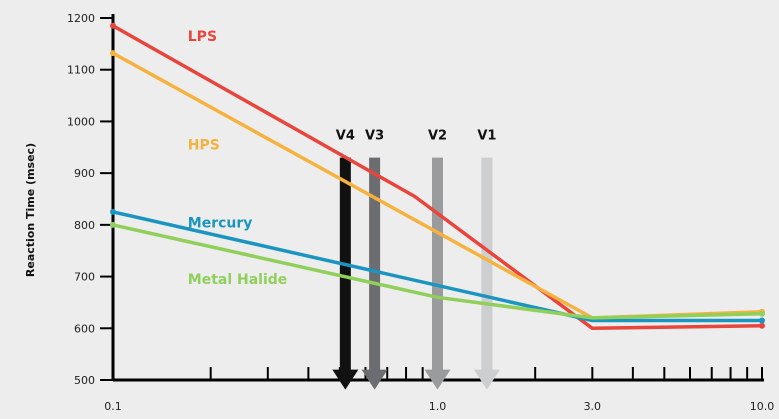 The width and height of the screenshot is (779, 419). I want to click on y-tick-label: 1000, so click(81, 121).